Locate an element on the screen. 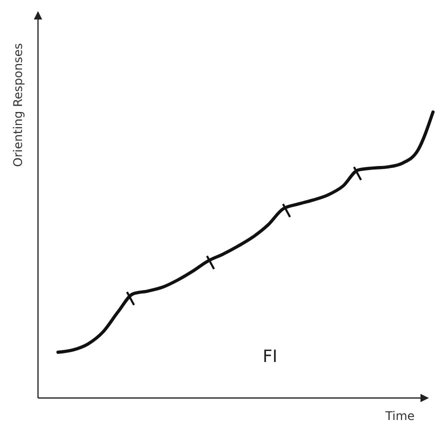 This screenshot has height=426, width=435. x-axis-title: Time is located at coordinates (399, 416).